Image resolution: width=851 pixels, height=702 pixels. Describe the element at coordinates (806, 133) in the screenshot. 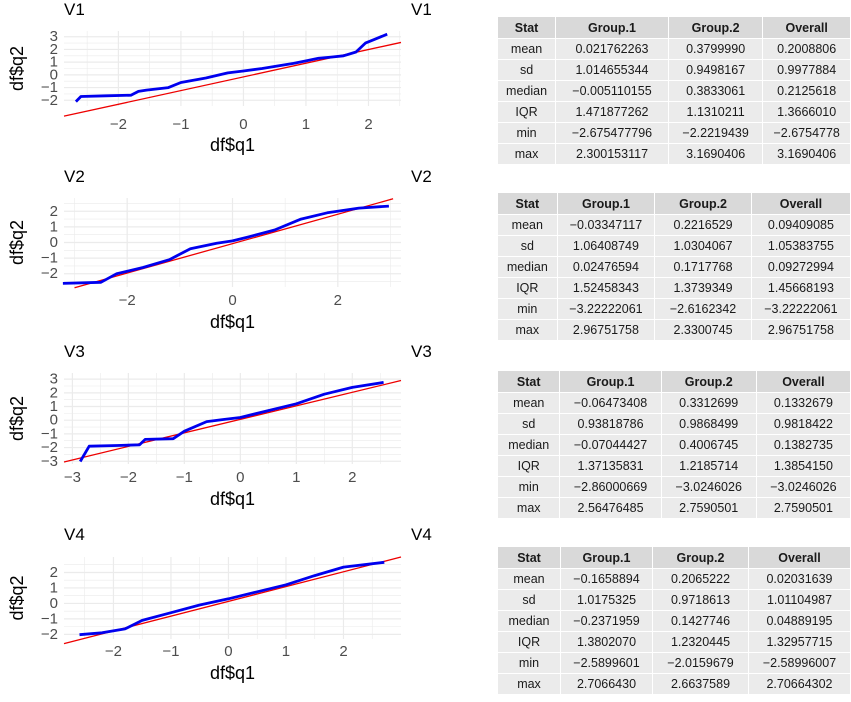

I see `table-cell: −2.6754778` at that location.